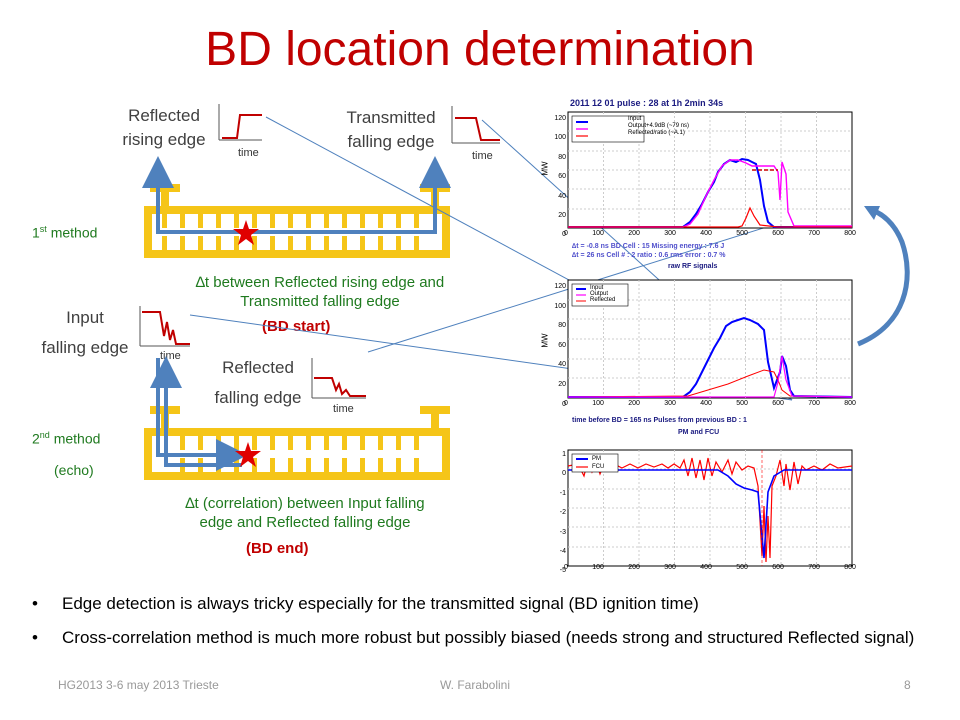  Describe the element at coordinates (343, 409) in the screenshot. I see `m2-time-2: time` at that location.